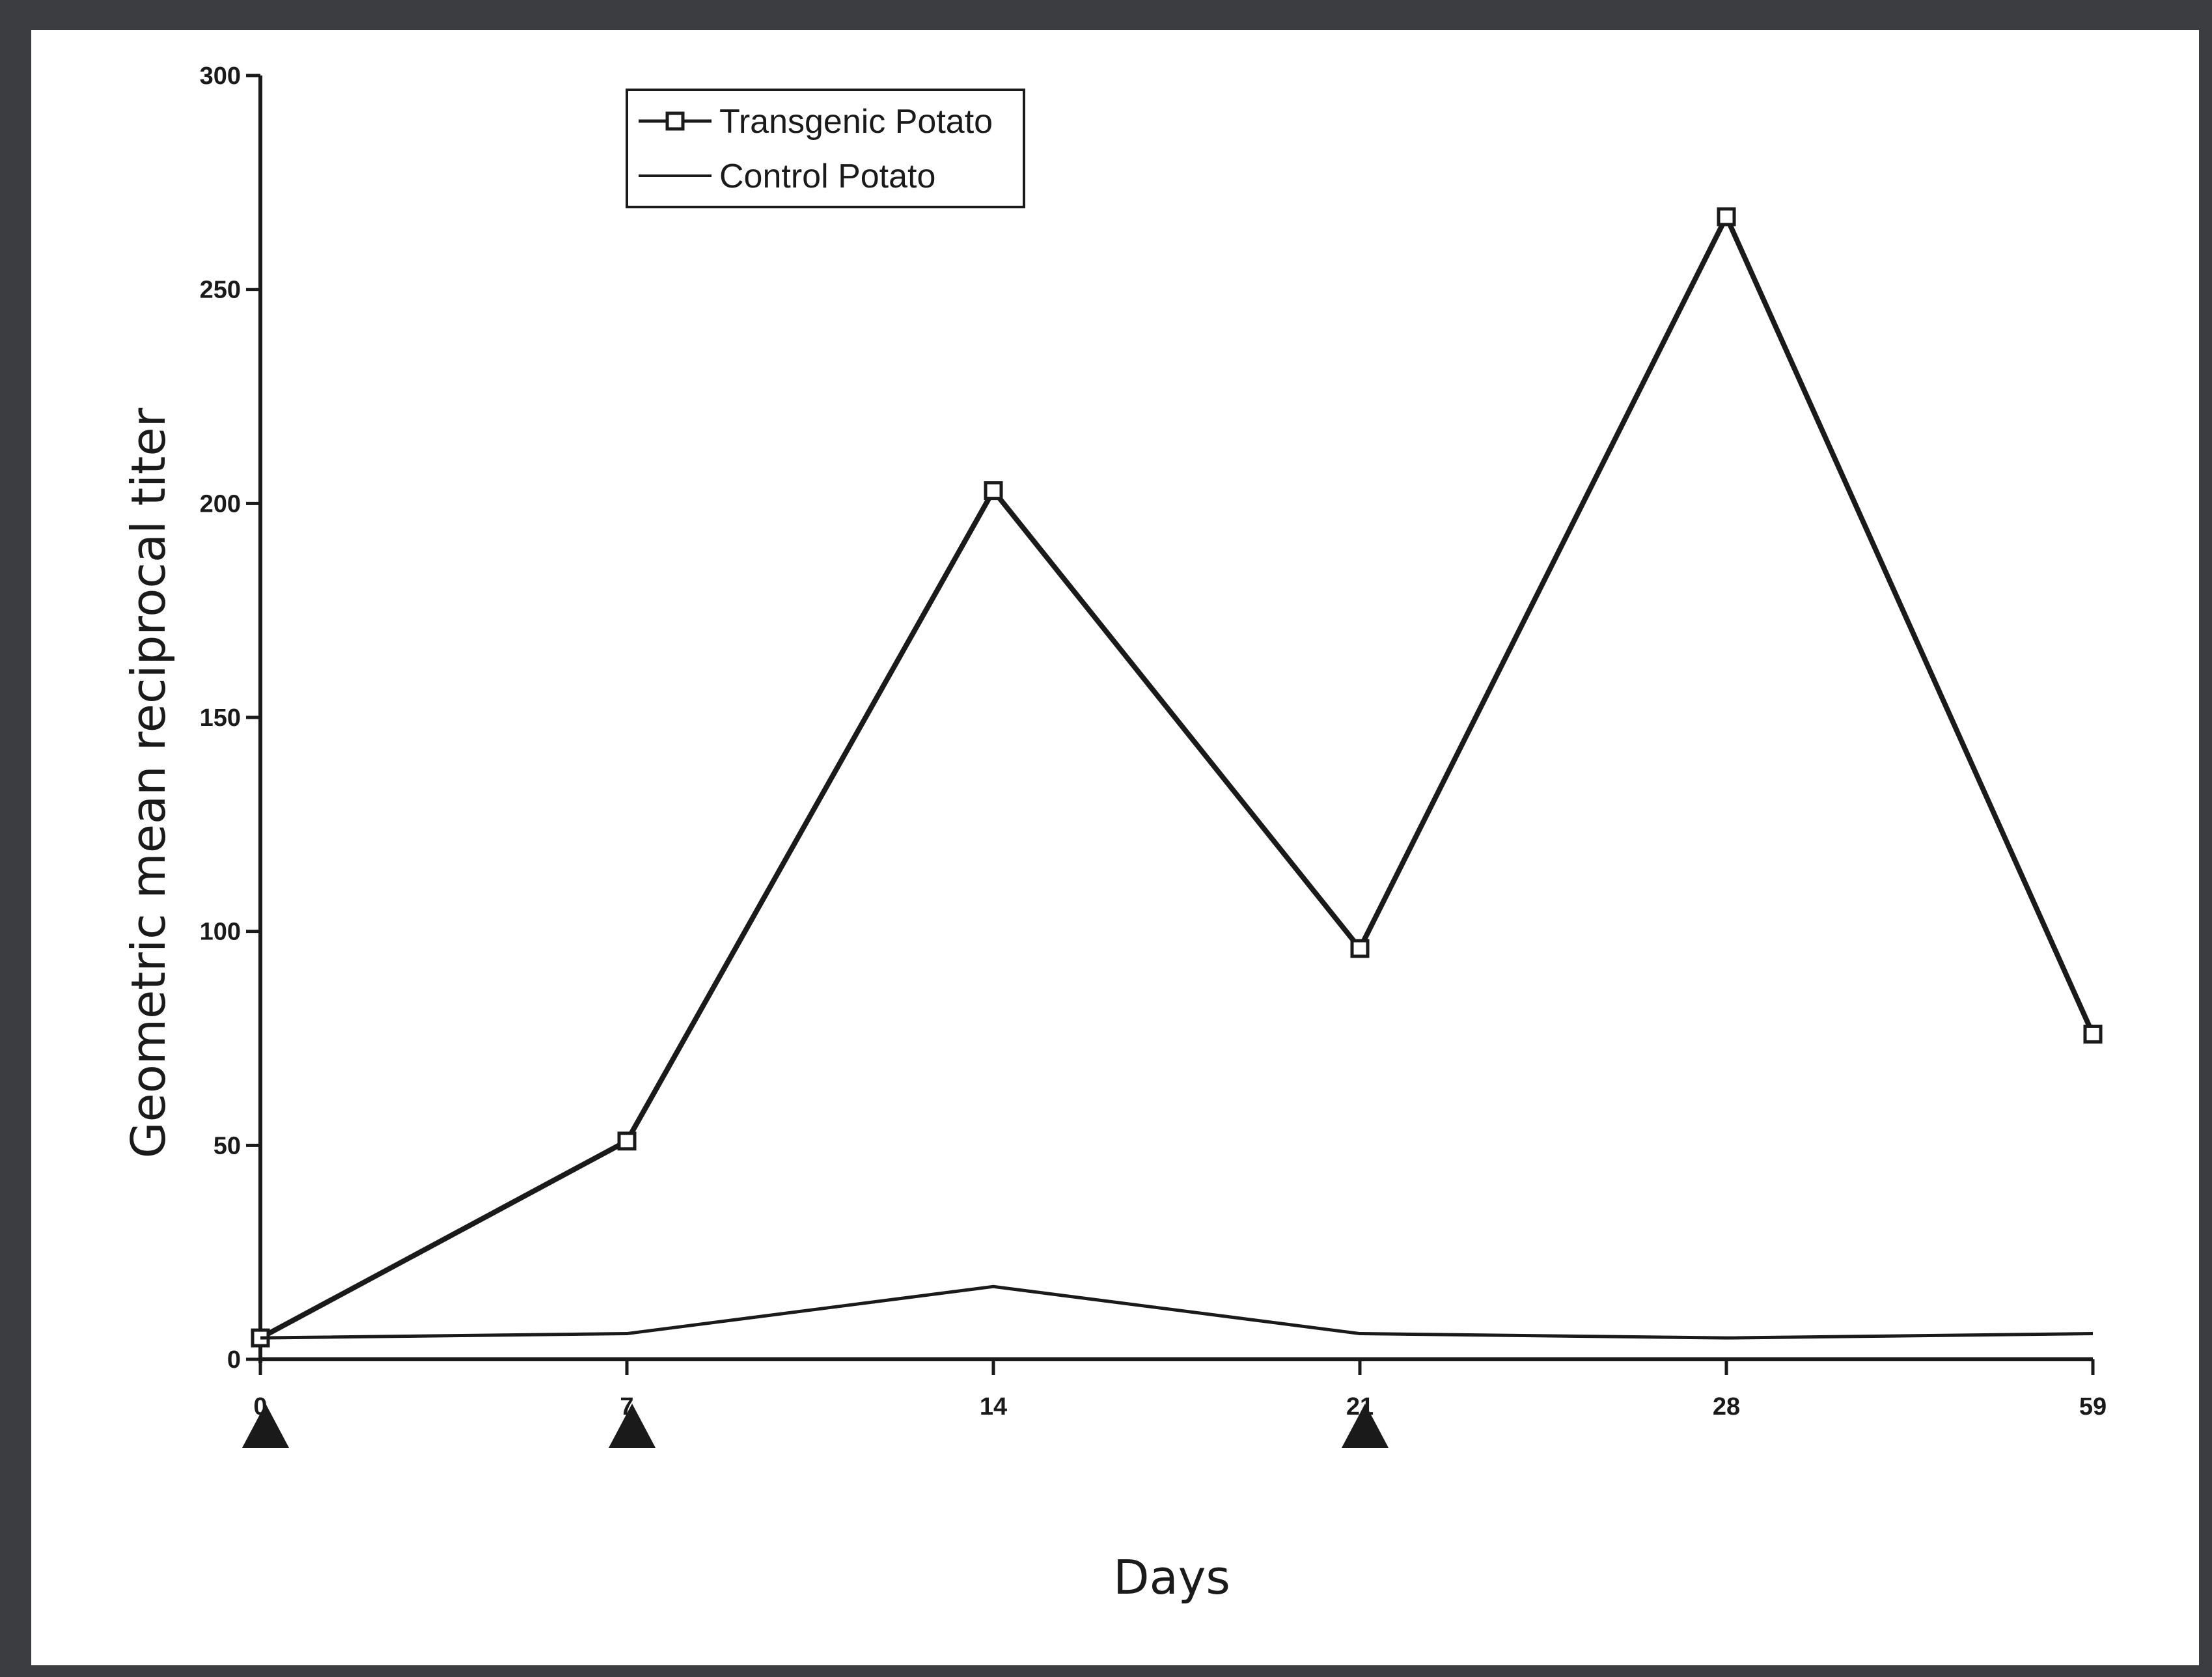  I want to click on y-axis-title: Geometric mean reciprocal titer, so click(148, 783).